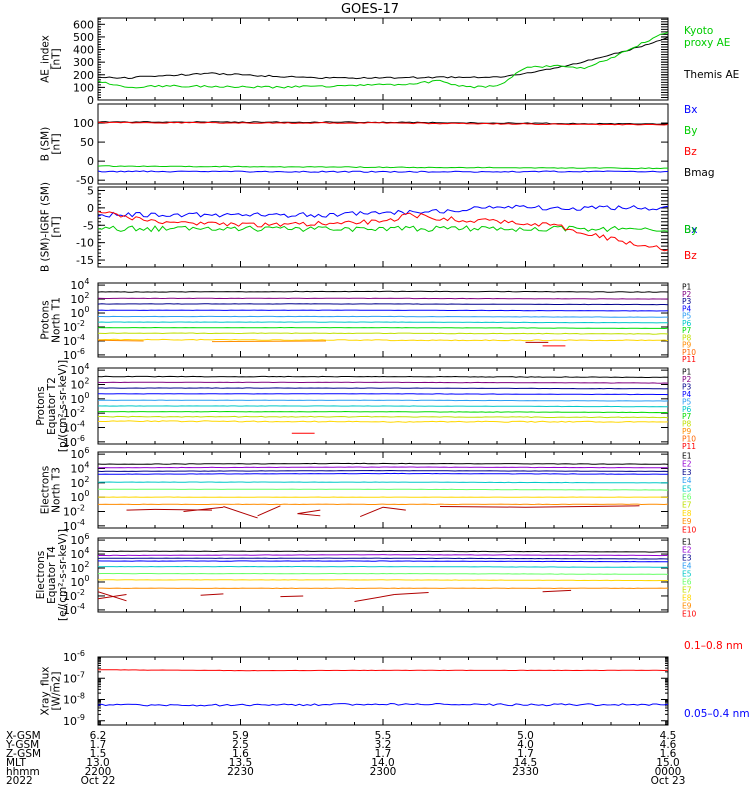  What do you see at coordinates (383, 471) in the screenshot?
I see `series-line-e3` at bounding box center [383, 471].